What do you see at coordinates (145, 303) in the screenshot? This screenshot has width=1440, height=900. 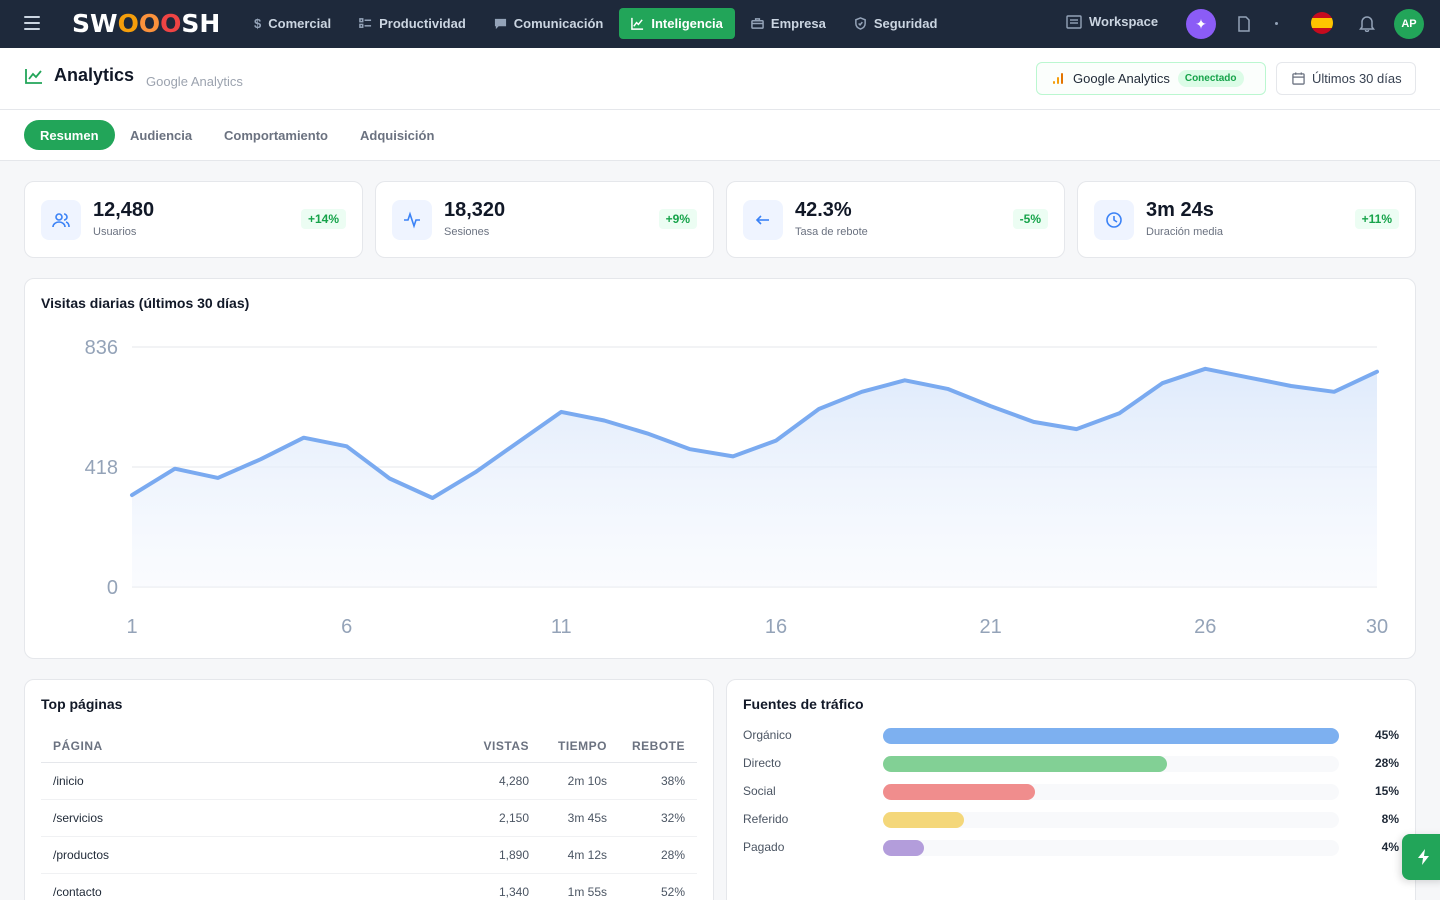 I see `chart-title: Visitas diarias (últimos 30 días)` at bounding box center [145, 303].